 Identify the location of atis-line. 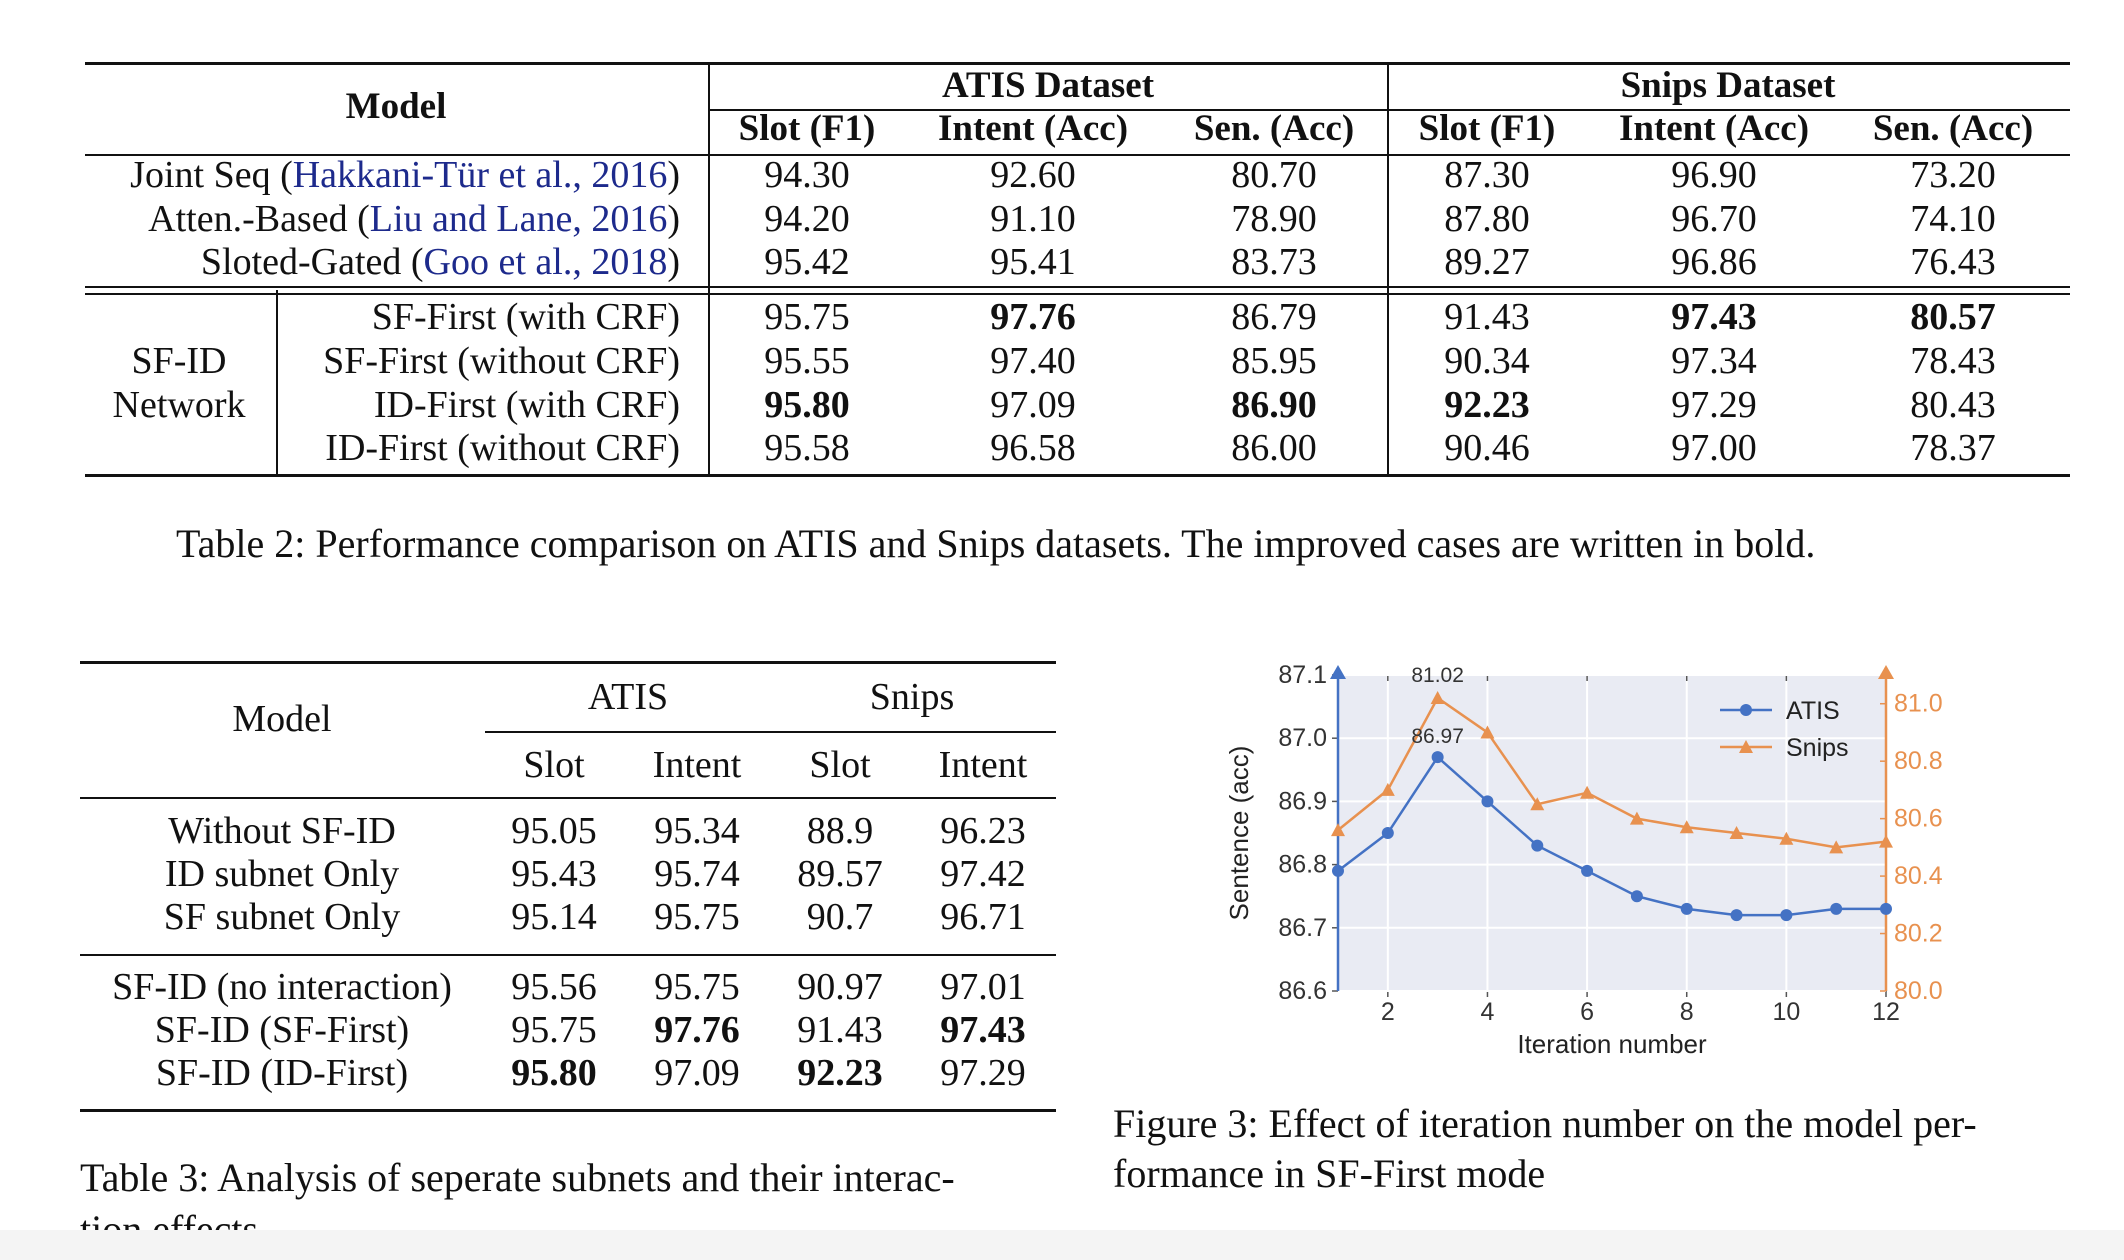
(1611, 836).